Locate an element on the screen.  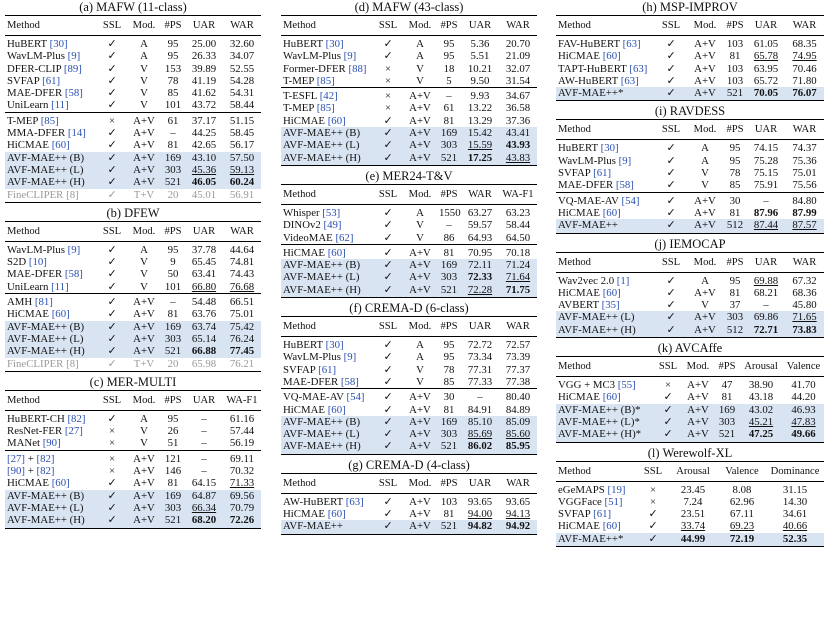
table-row: FineCLIPER [8] ✓ T+V 20 45.01 56.91 is located at coordinates (133, 195).